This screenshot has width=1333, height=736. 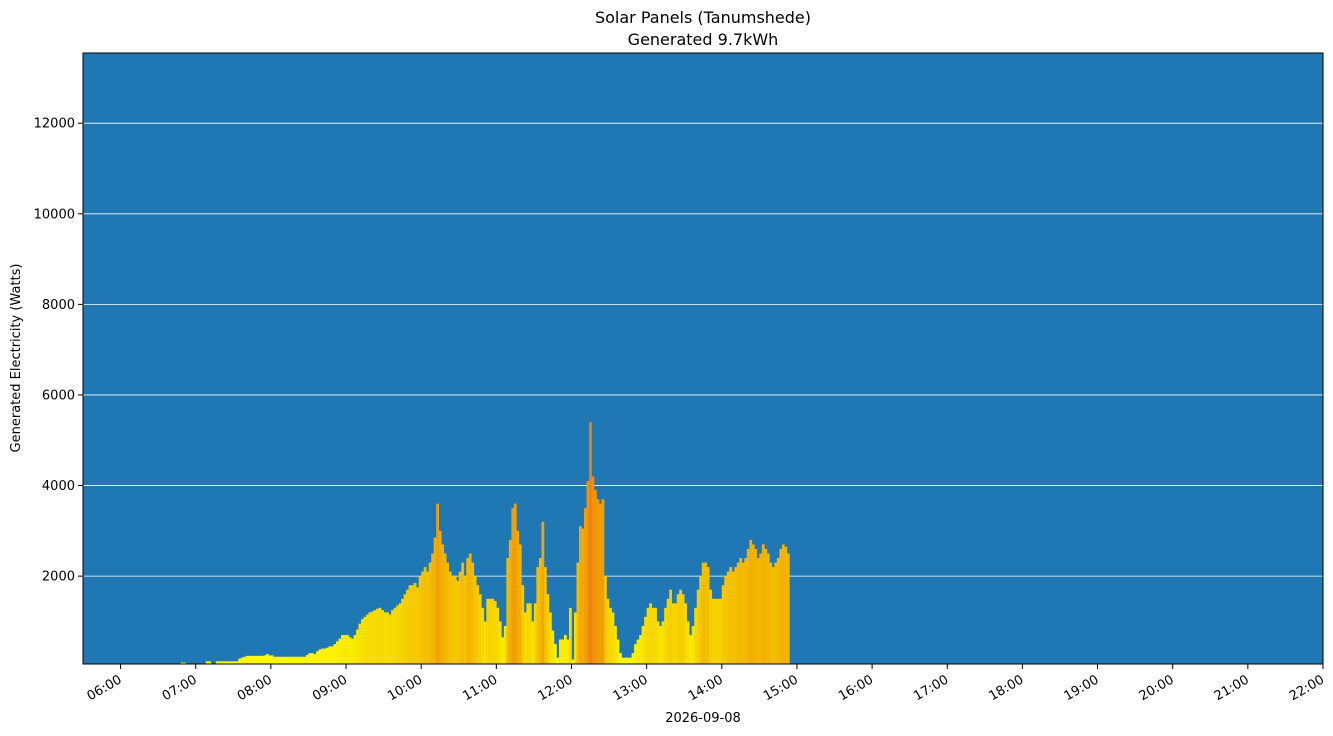 What do you see at coordinates (58, 486) in the screenshot?
I see `y-tick-label: 4000` at bounding box center [58, 486].